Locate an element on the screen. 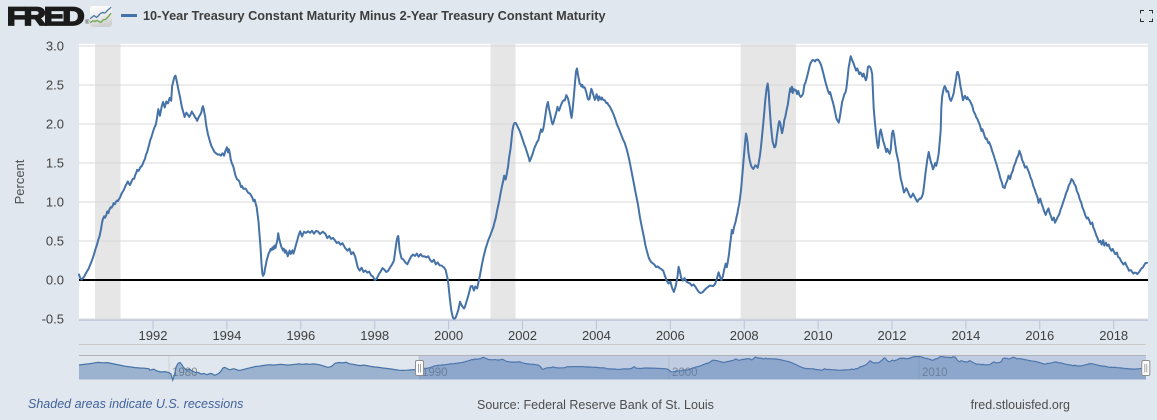 The height and width of the screenshot is (420, 1157). svg-text: 0.5 is located at coordinates (55, 241).